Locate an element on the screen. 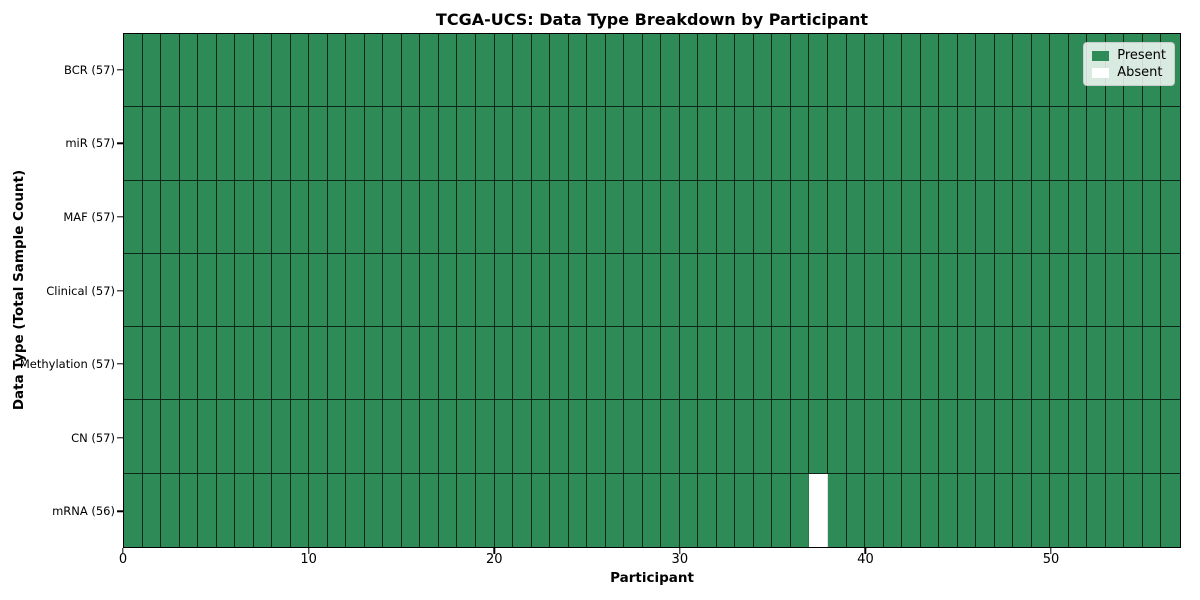 The image size is (1200, 600). x-axis-label: Participant is located at coordinates (652, 578).